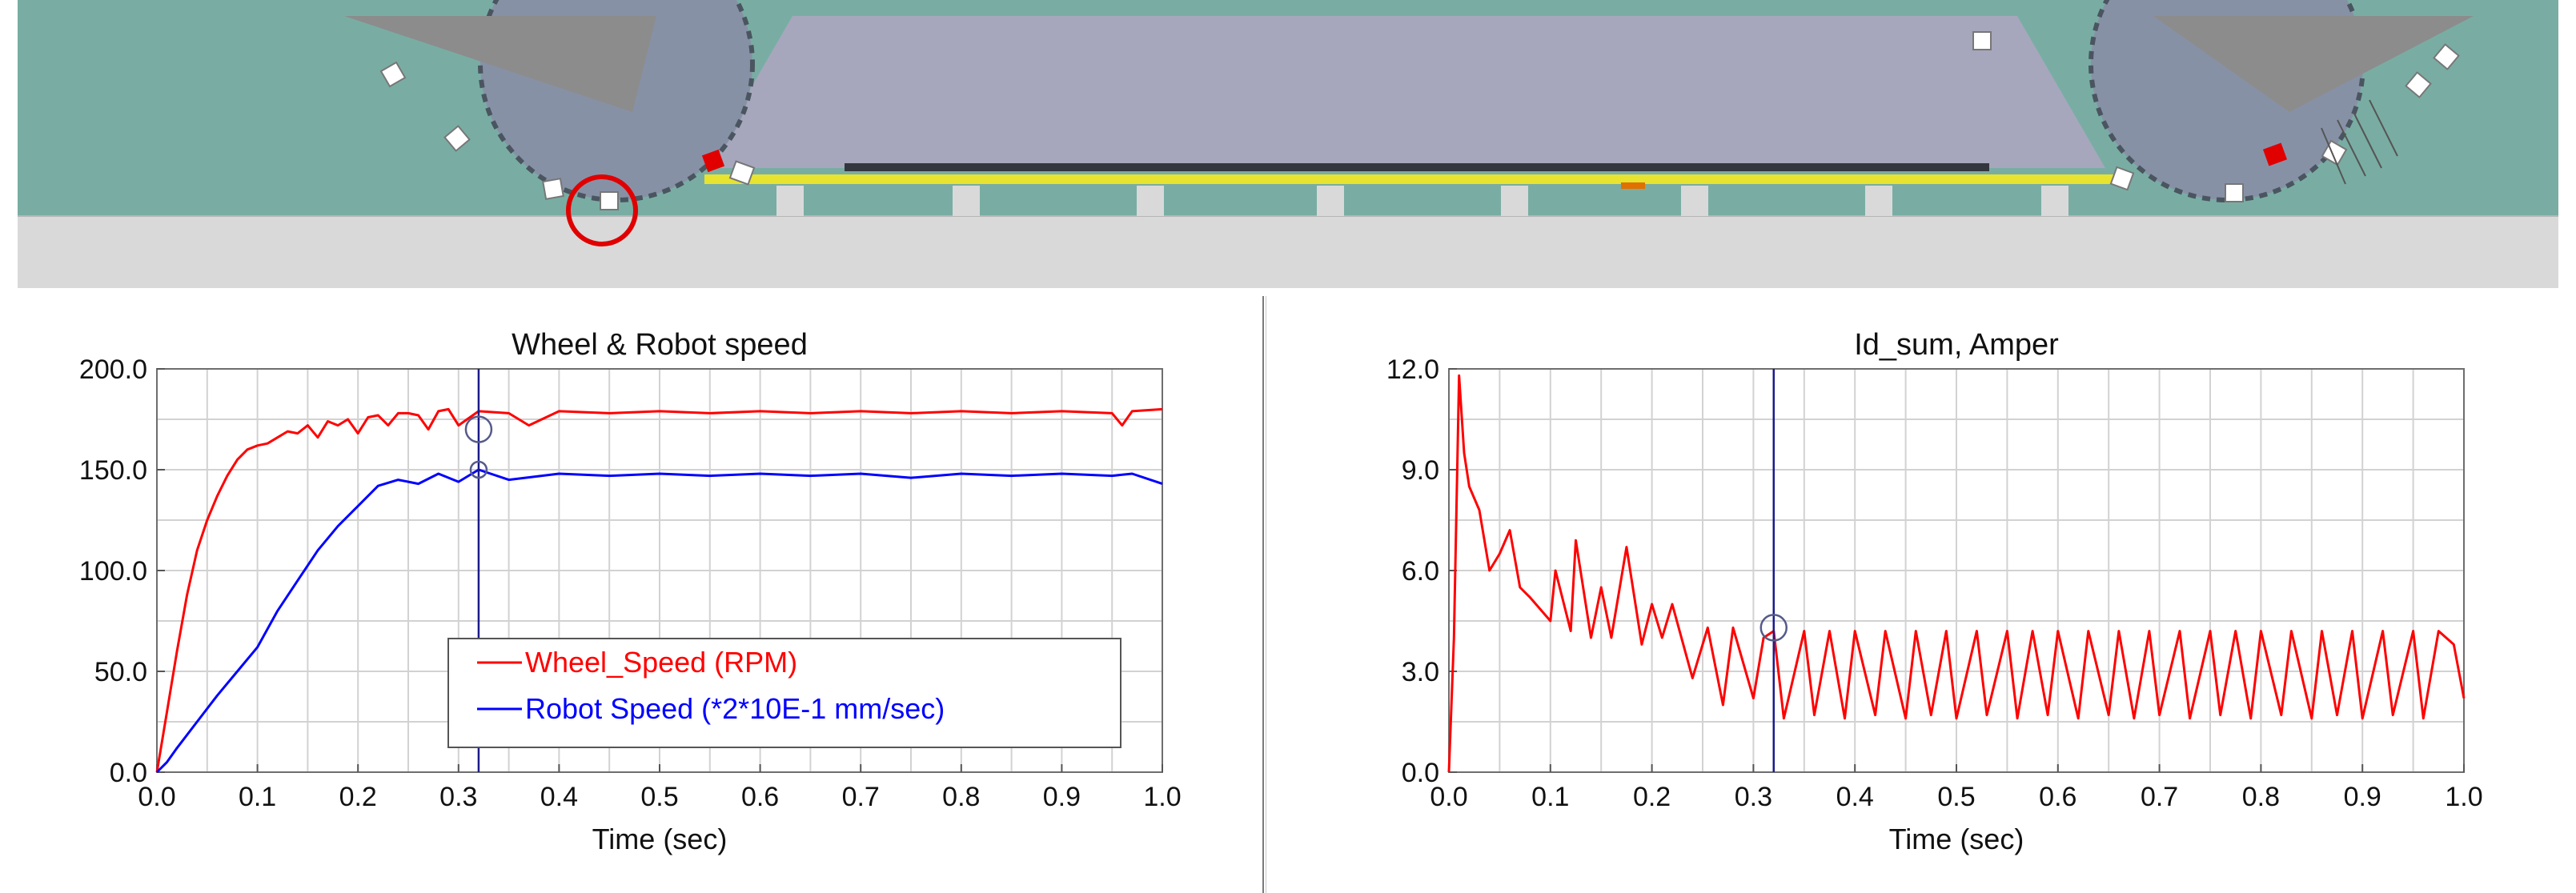 The height and width of the screenshot is (893, 2576). What do you see at coordinates (113, 369) in the screenshot?
I see `y-tick-label: 200.0` at bounding box center [113, 369].